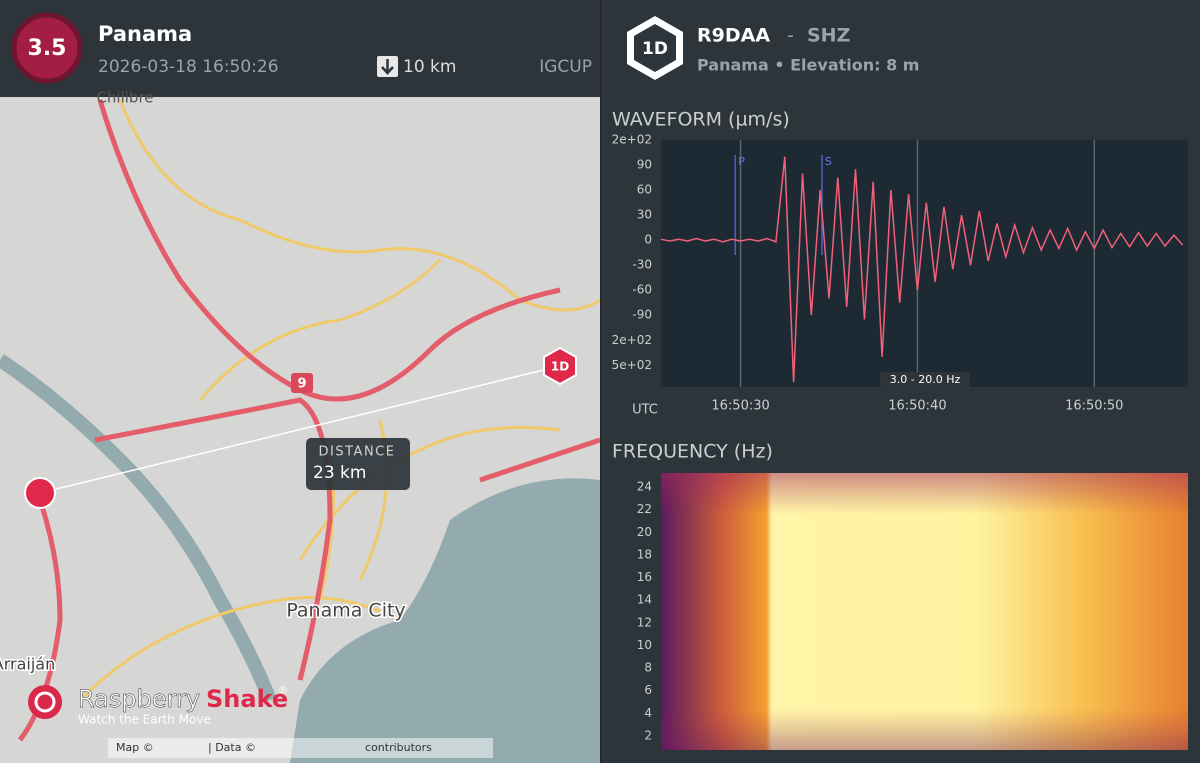  What do you see at coordinates (398, 747) in the screenshot?
I see `attribution: contributors` at bounding box center [398, 747].